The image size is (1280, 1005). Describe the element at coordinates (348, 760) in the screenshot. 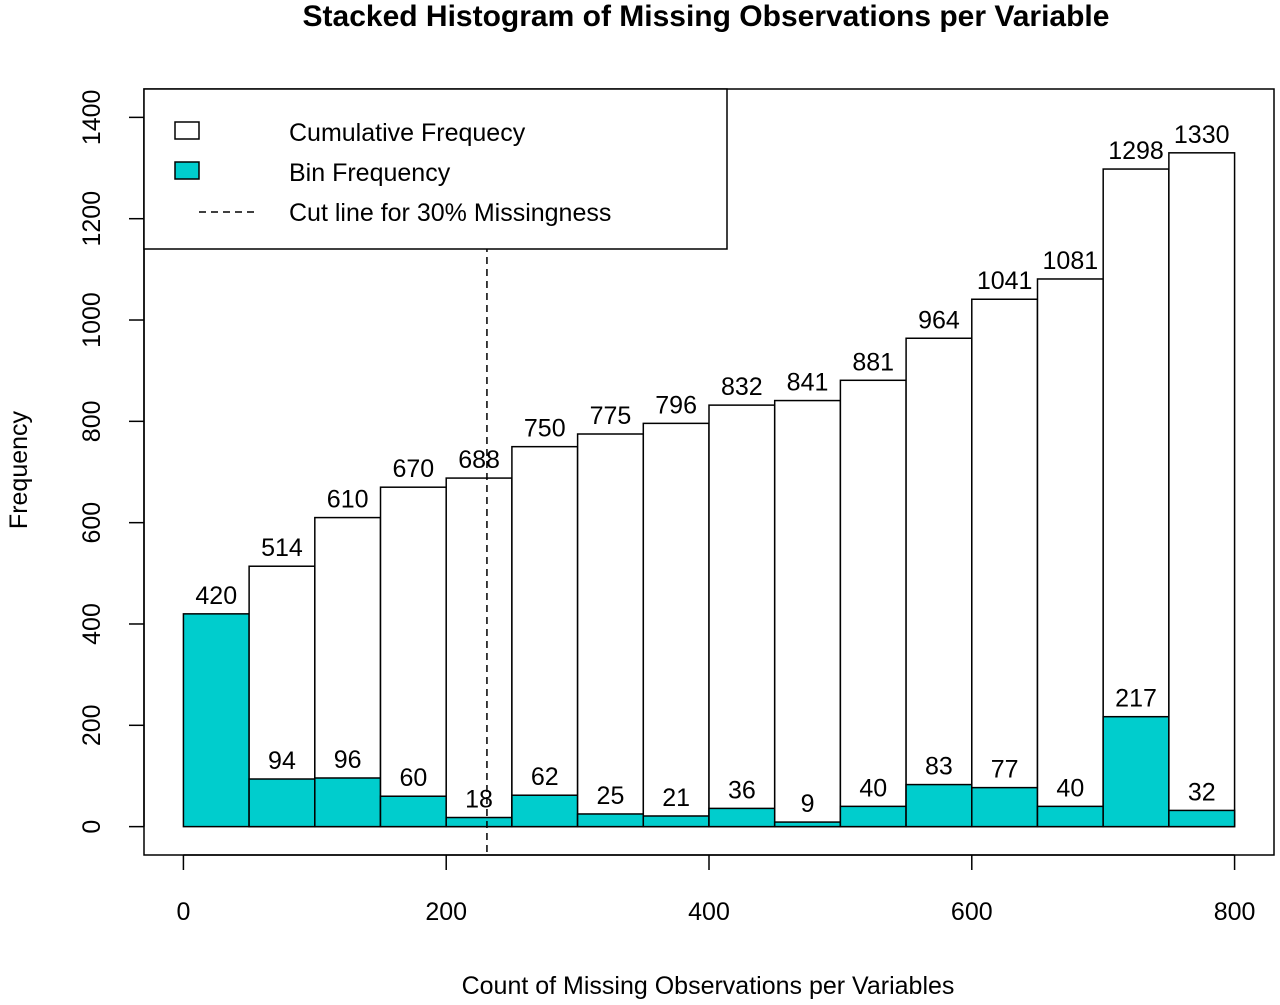

I see `bin-value-label: 96` at that location.